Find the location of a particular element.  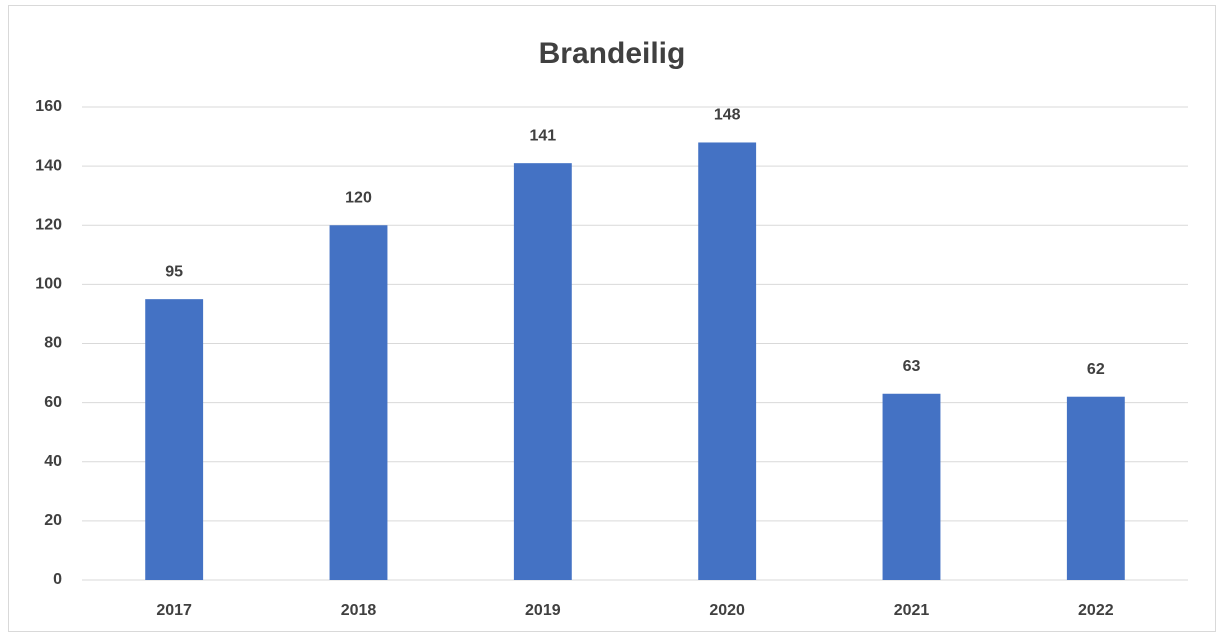

y-tick-label: 140 is located at coordinates (48, 165).